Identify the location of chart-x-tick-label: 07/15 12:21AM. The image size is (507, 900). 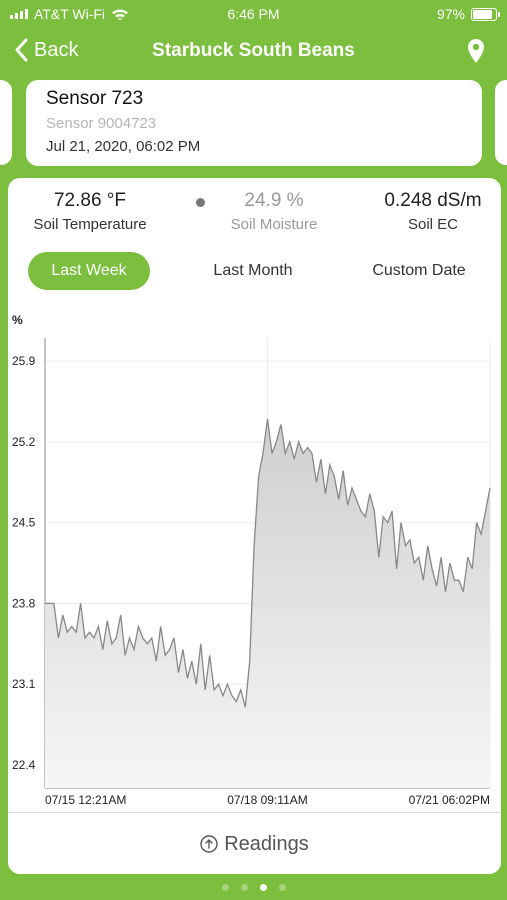
(85, 800).